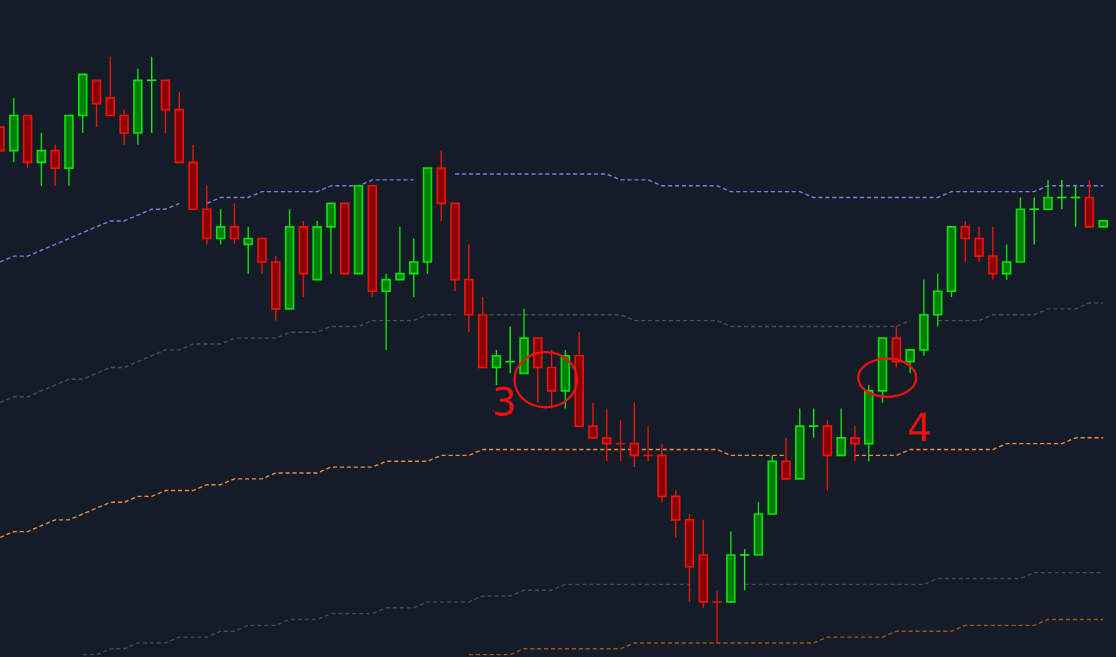 The width and height of the screenshot is (1116, 657). I want to click on annotation: 3, so click(504, 401).